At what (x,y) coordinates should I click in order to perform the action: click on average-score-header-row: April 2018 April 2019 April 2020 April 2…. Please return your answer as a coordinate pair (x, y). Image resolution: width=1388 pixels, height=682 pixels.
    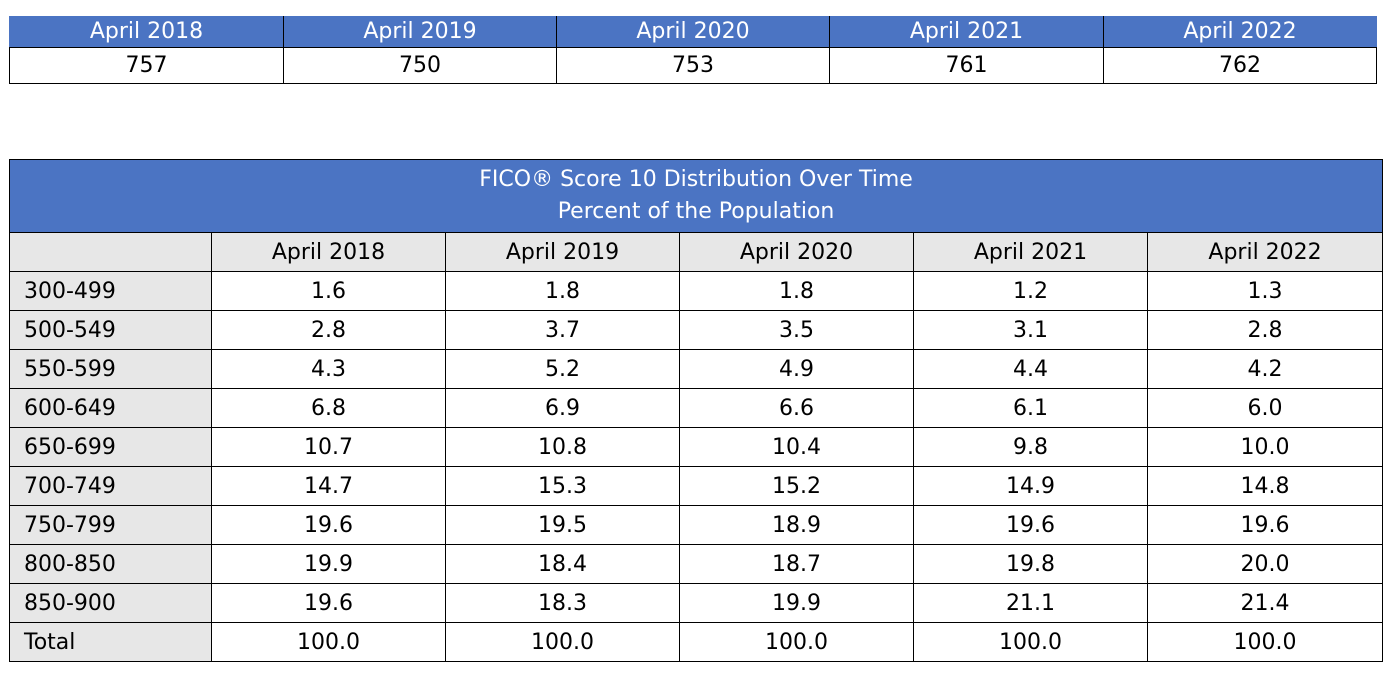
    Looking at the image, I should click on (693, 32).